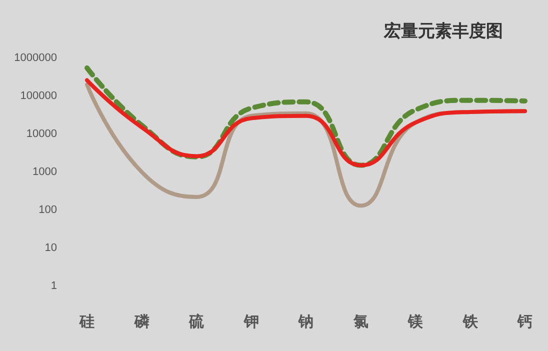 Image resolution: width=548 pixels, height=351 pixels. I want to click on y-tick-label: 10000, so click(41, 134).